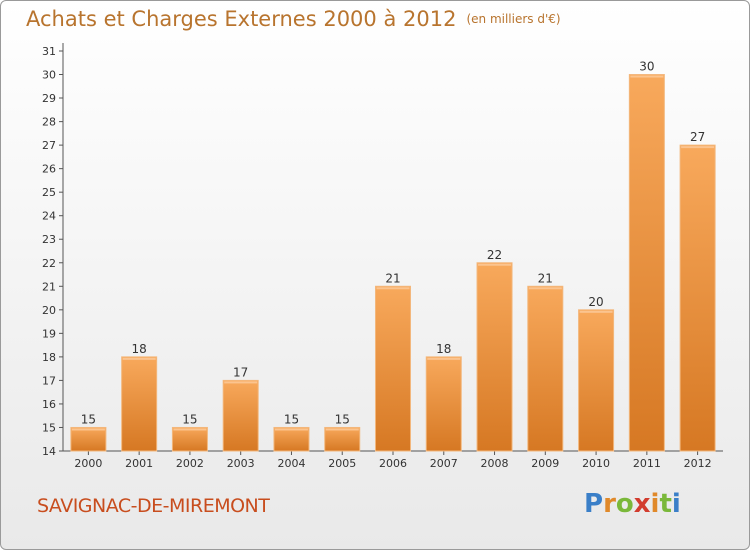  I want to click on y-tick-label: 23, so click(49, 239).